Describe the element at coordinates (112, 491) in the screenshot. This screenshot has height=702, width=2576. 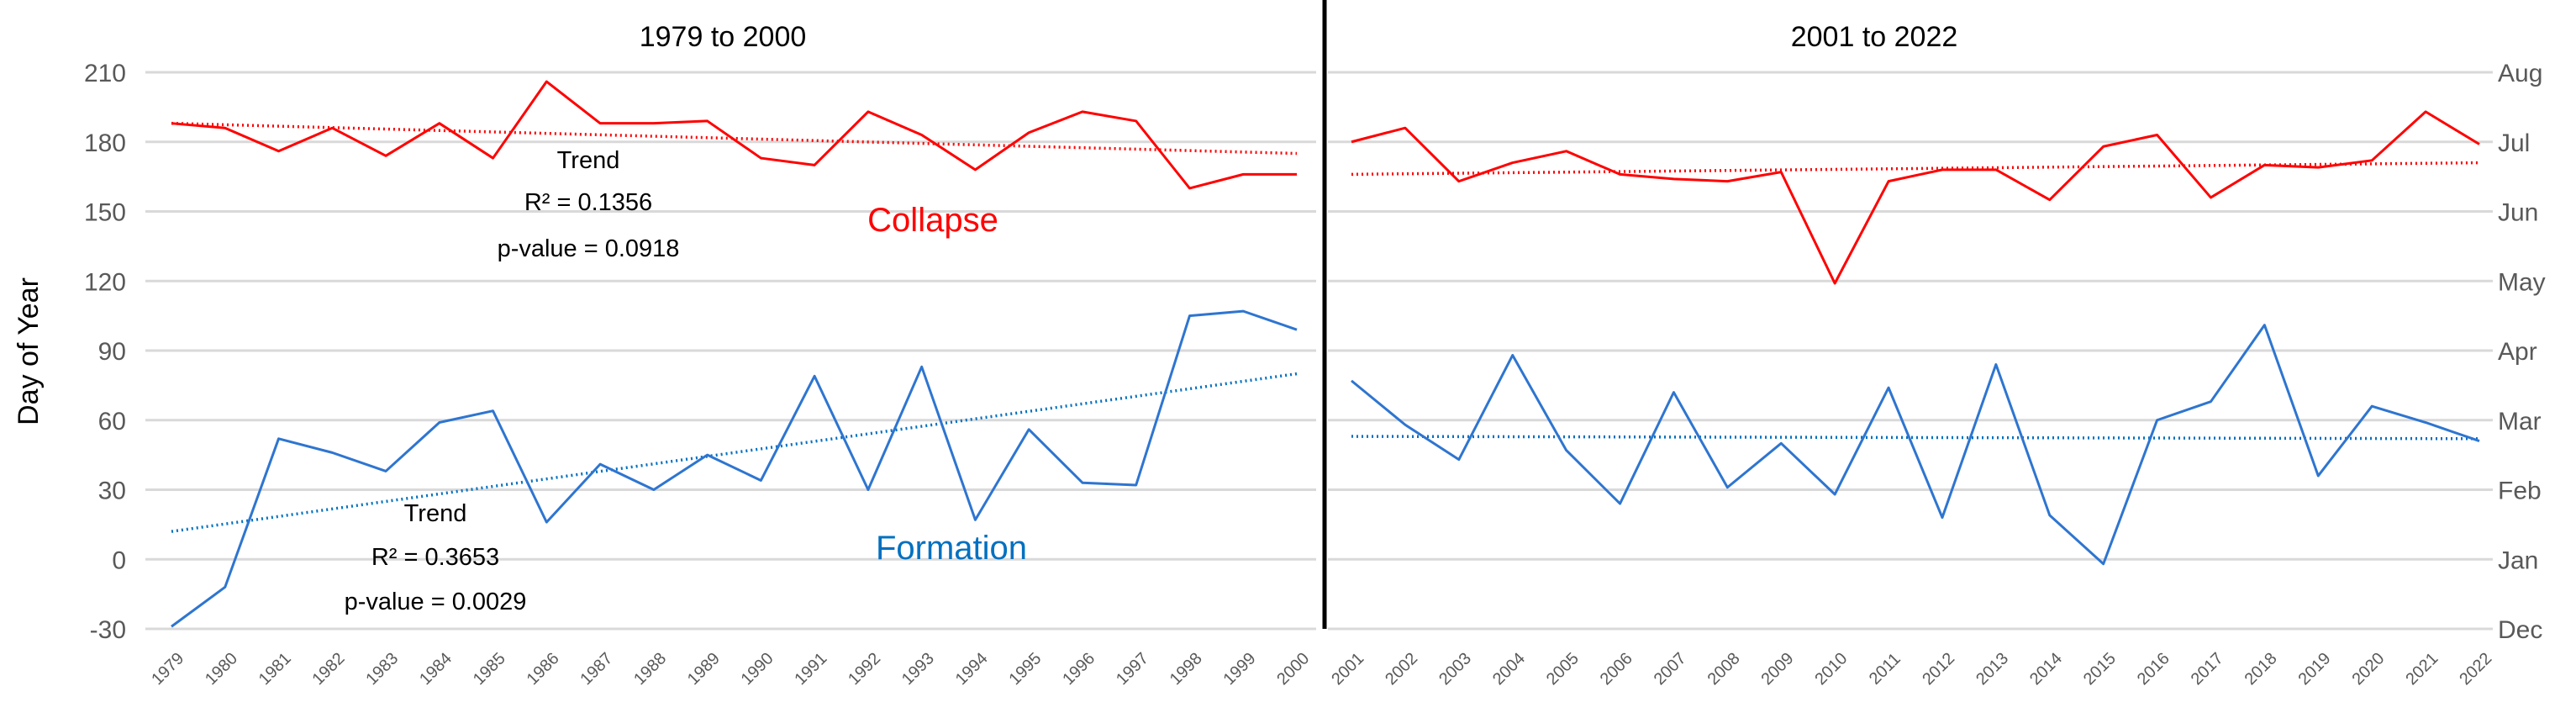
I see `y-tick-label: 30` at that location.